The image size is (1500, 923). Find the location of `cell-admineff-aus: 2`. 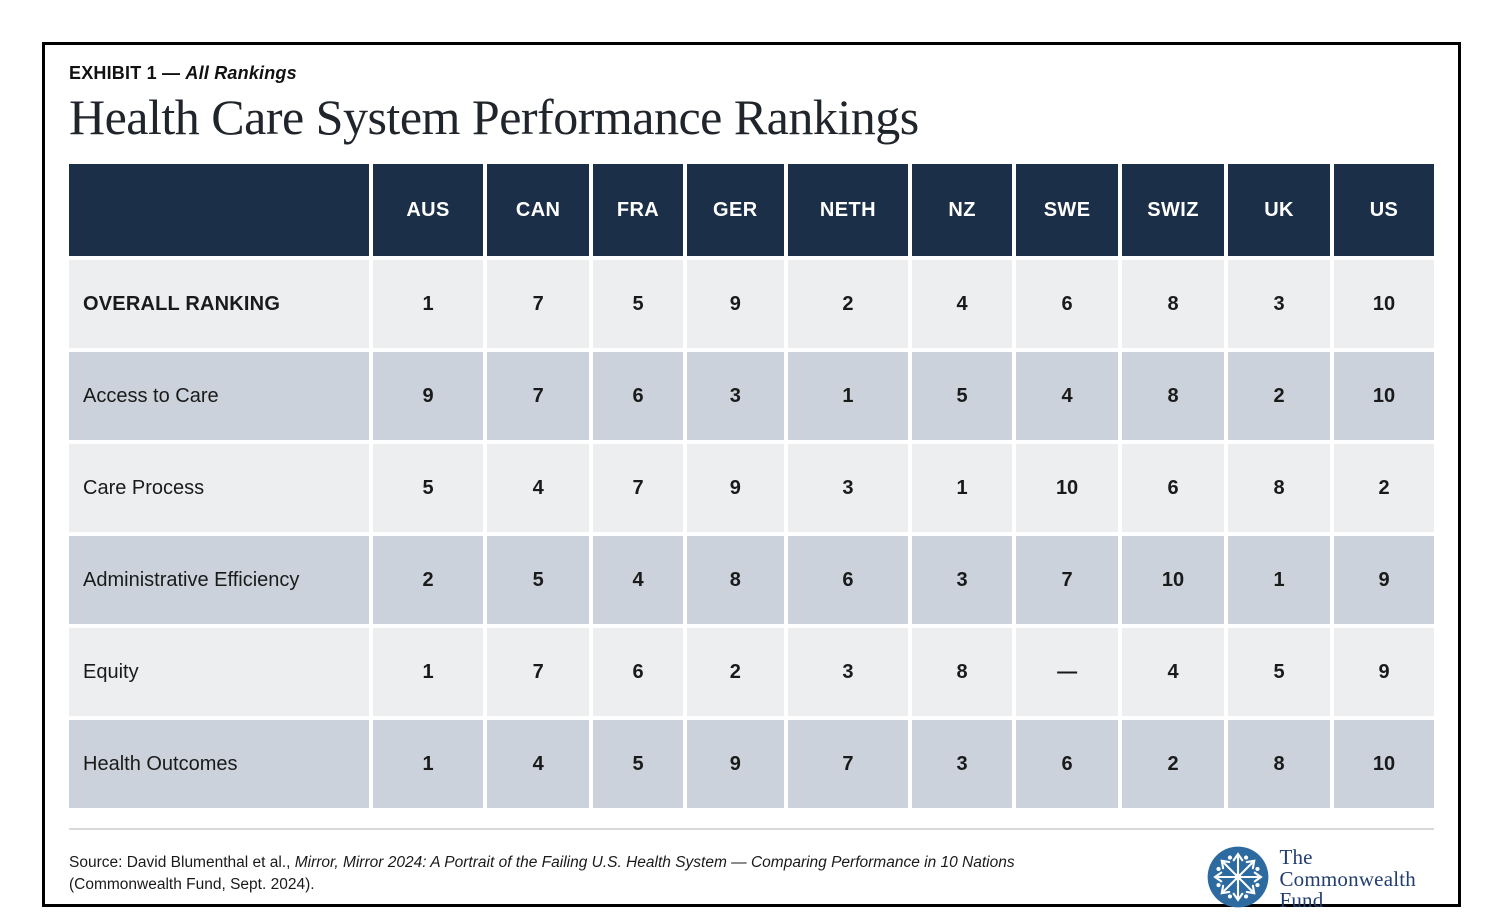

cell-admineff-aus: 2 is located at coordinates (428, 580).